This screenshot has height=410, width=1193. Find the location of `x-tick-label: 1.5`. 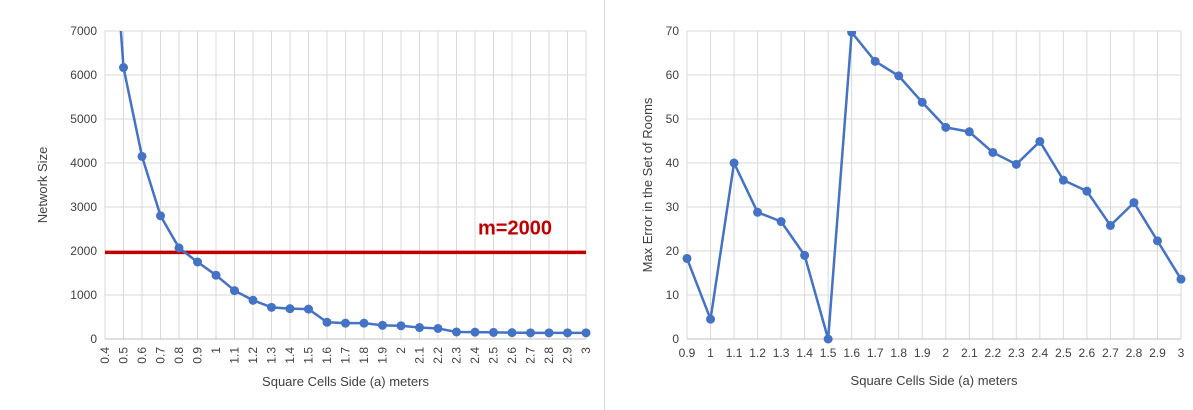

x-tick-label: 1.5 is located at coordinates (828, 353).